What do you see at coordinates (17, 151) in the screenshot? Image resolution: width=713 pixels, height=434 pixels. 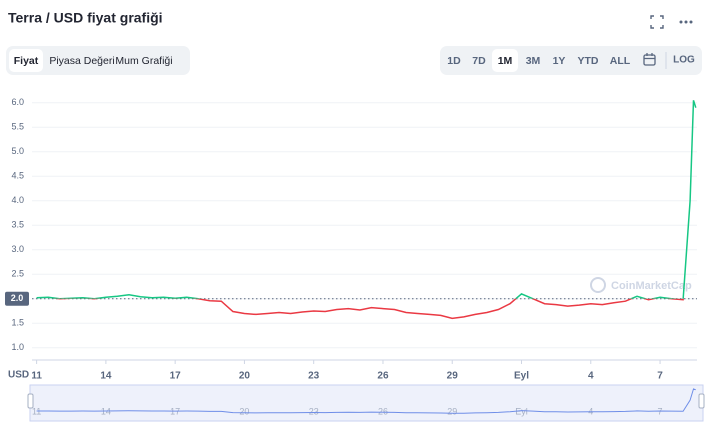 I see `y-tick-label: 5.0` at bounding box center [17, 151].